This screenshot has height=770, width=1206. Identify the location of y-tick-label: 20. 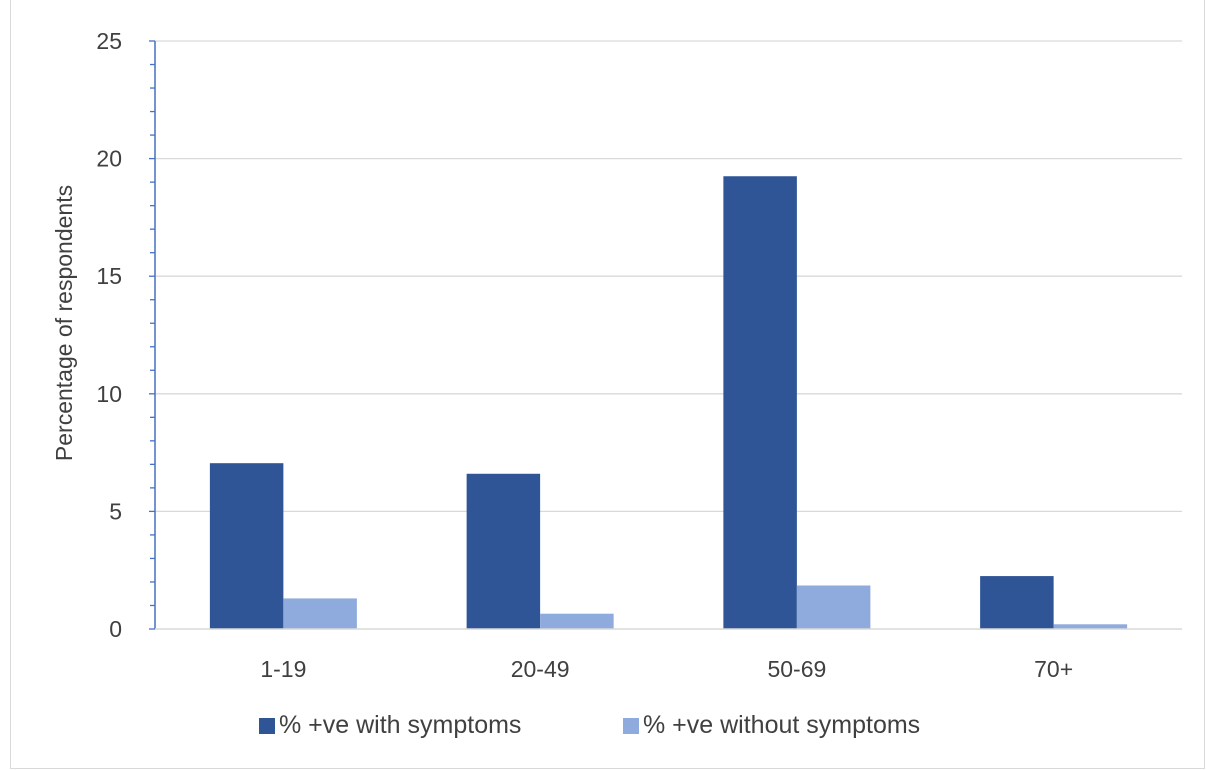
(109, 159).